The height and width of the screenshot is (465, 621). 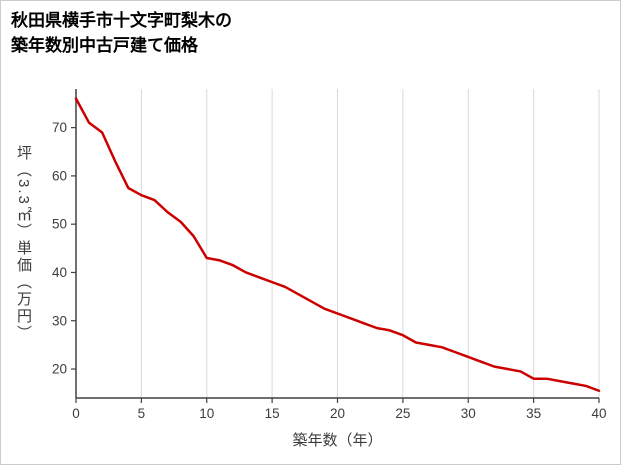 What do you see at coordinates (206, 413) in the screenshot?
I see `x-tick-label: 10` at bounding box center [206, 413].